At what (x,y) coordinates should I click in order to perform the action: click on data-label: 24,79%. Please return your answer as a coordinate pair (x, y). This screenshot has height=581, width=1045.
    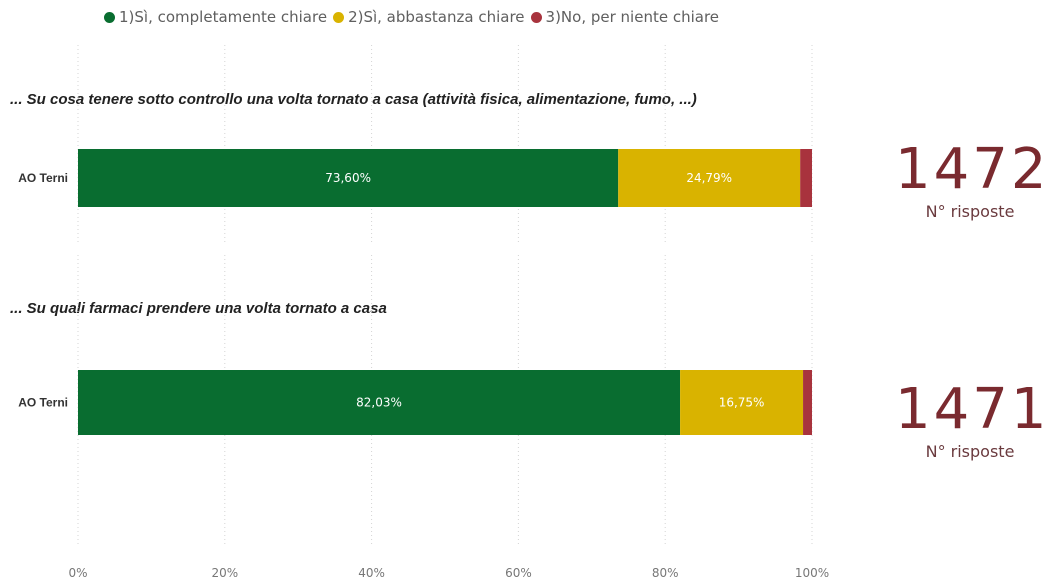
    Looking at the image, I should click on (709, 178).